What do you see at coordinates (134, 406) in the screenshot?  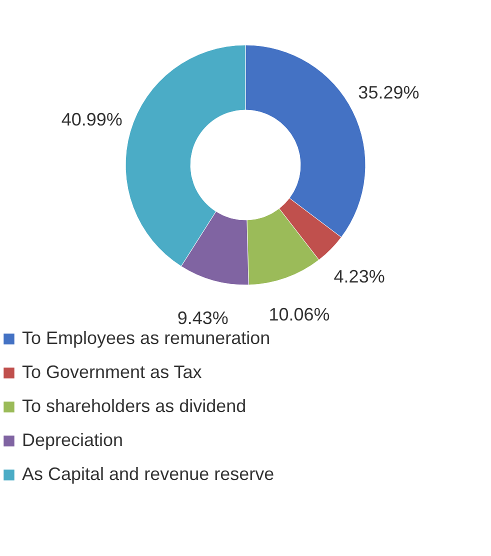 I see `legend-label: To shareholders as dividend` at bounding box center [134, 406].